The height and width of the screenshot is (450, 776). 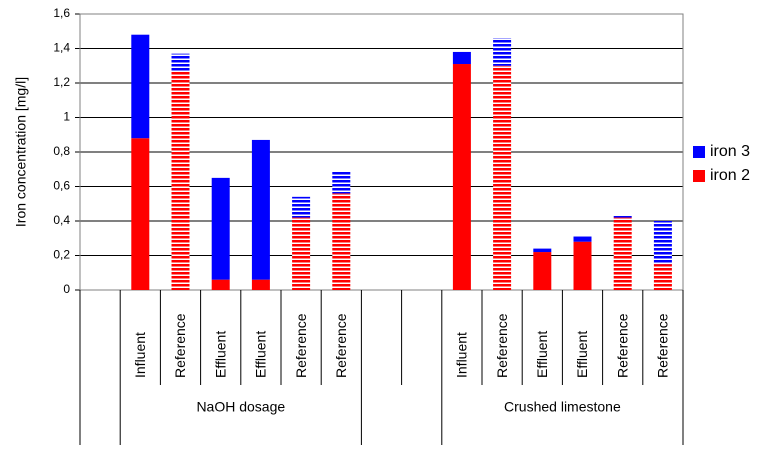 What do you see at coordinates (562, 407) in the screenshot?
I see `group-label: Crushed limestone` at bounding box center [562, 407].